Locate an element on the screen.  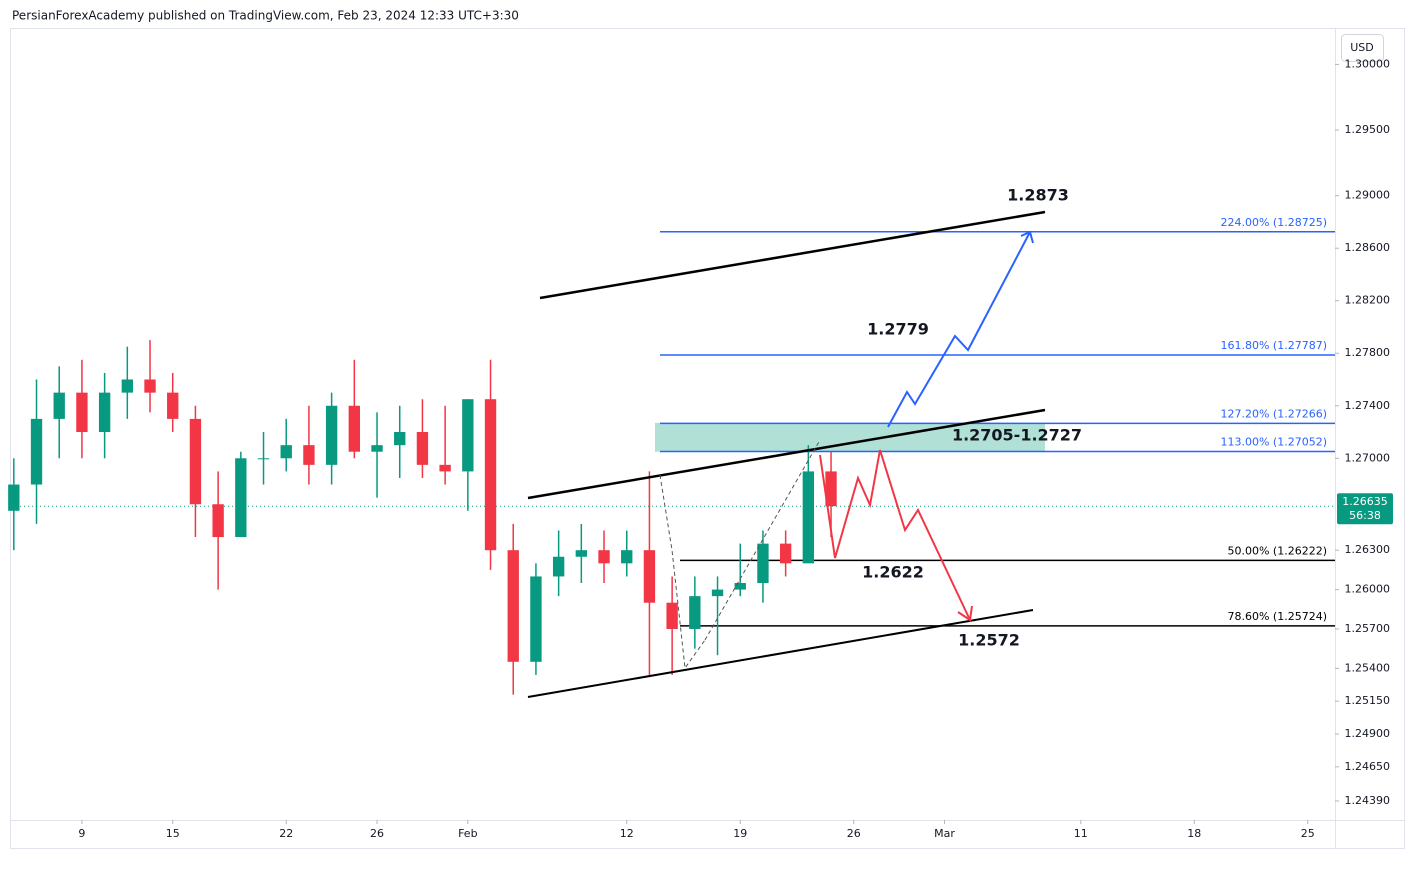
y-tick-label: 1.25700 is located at coordinates (1368, 628).